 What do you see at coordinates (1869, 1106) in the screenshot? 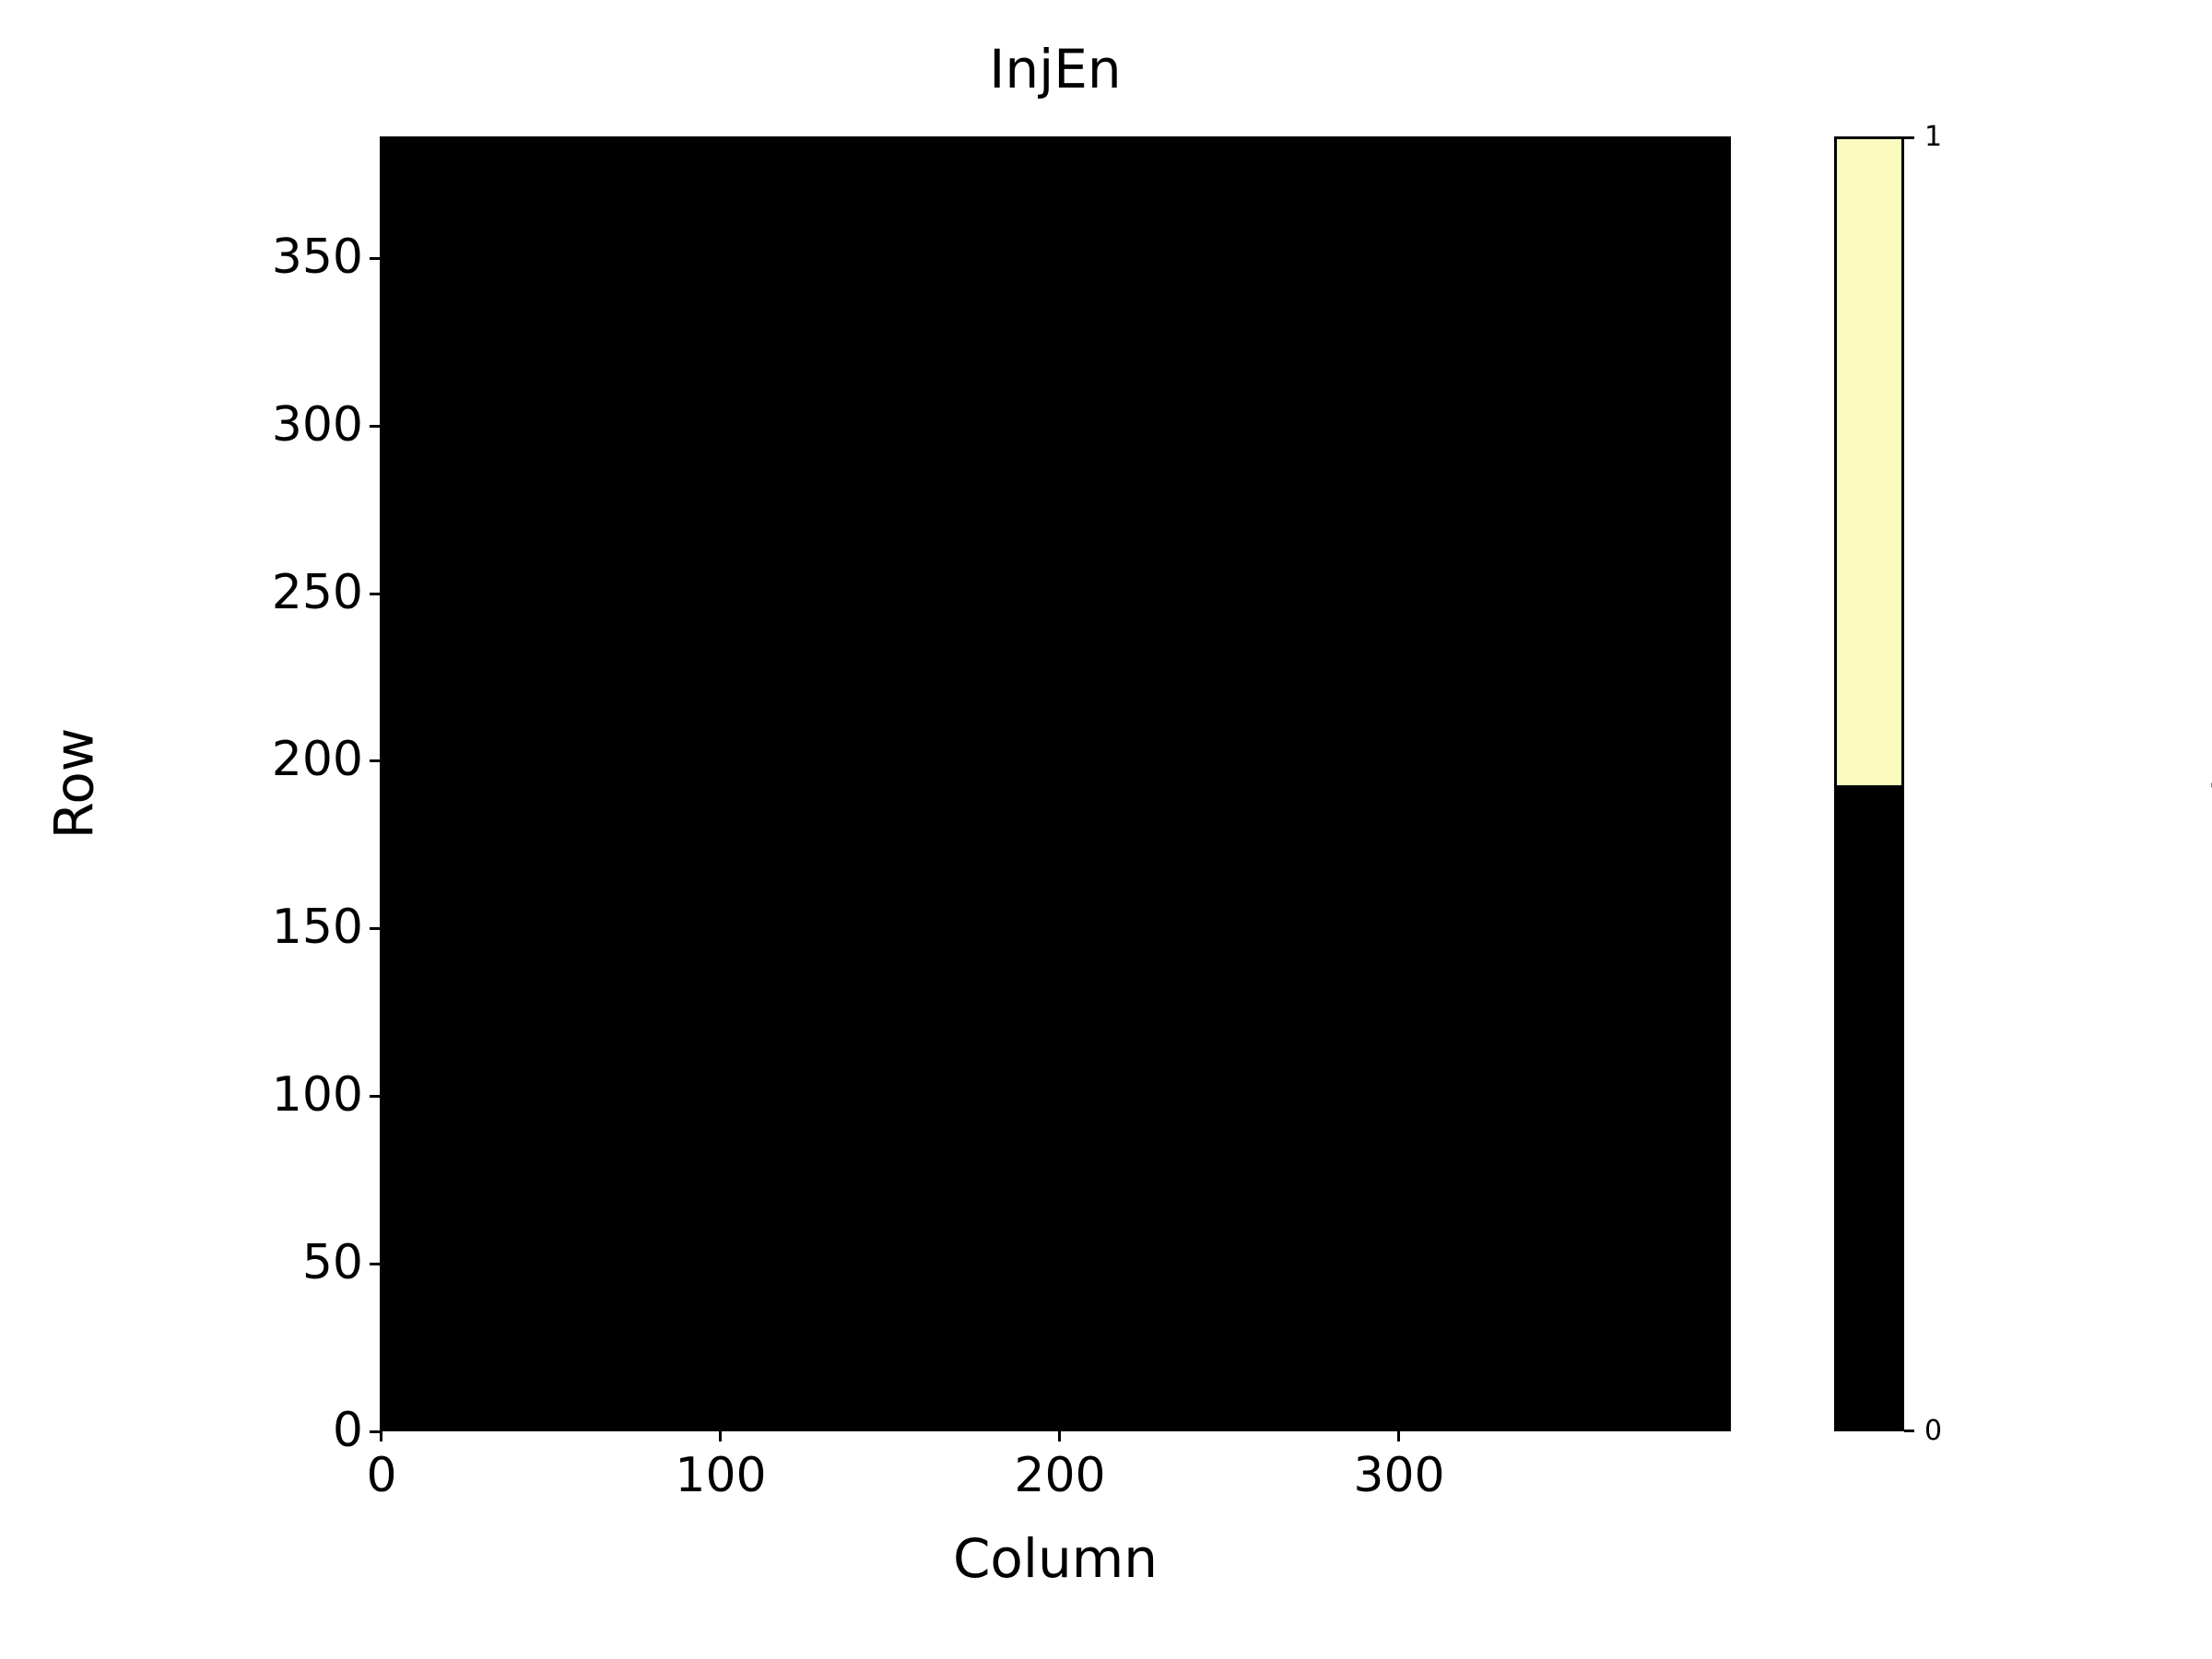
I see `colorbar-low-segment` at bounding box center [1869, 1106].